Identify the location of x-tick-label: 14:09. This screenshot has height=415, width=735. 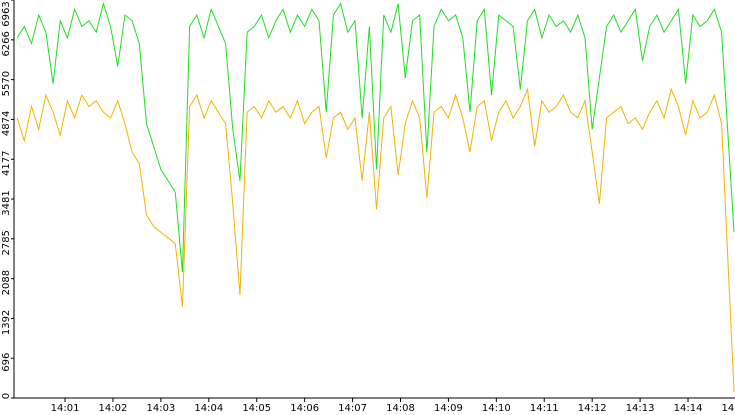
(448, 408).